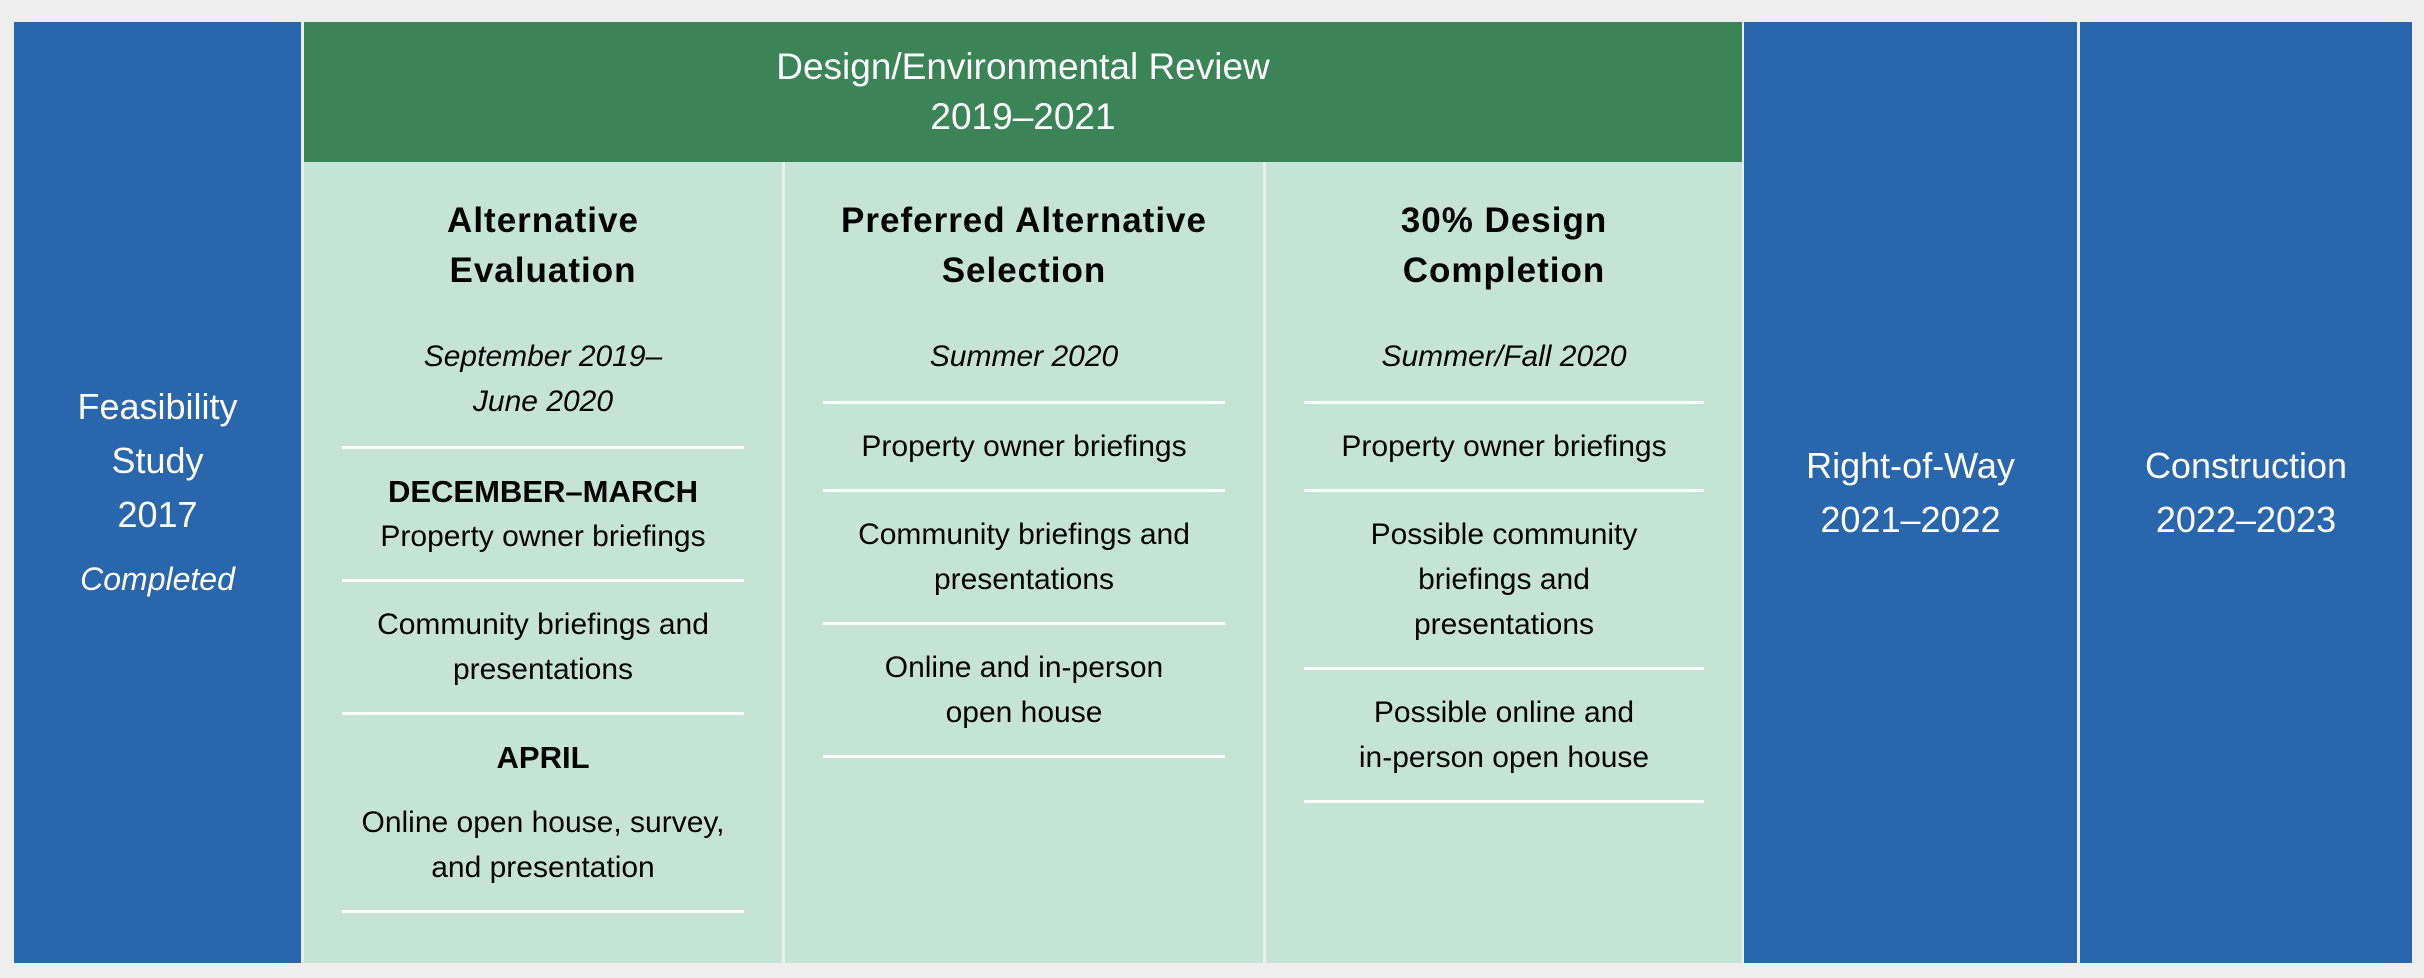 The width and height of the screenshot is (2424, 978). What do you see at coordinates (157, 492) in the screenshot?
I see `phase-feasibility-study: Feasibility Study 2017 Completed` at bounding box center [157, 492].